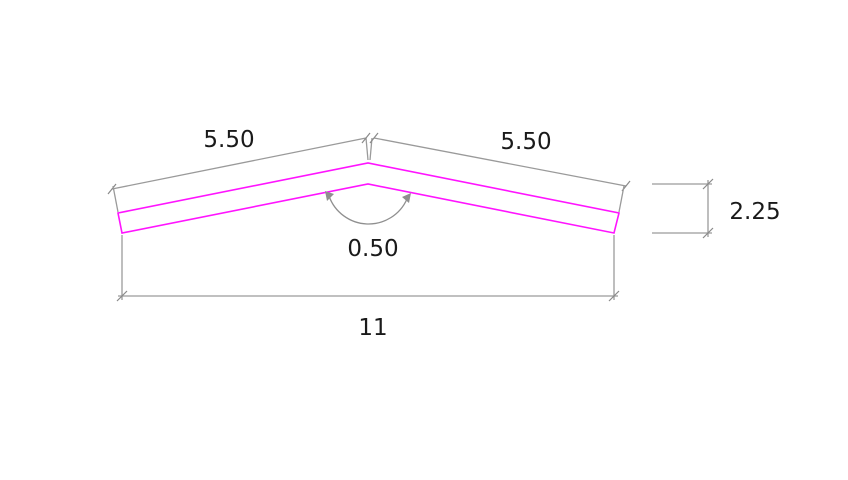  I want to click on left-slope-tick-end, so click(366, 138).